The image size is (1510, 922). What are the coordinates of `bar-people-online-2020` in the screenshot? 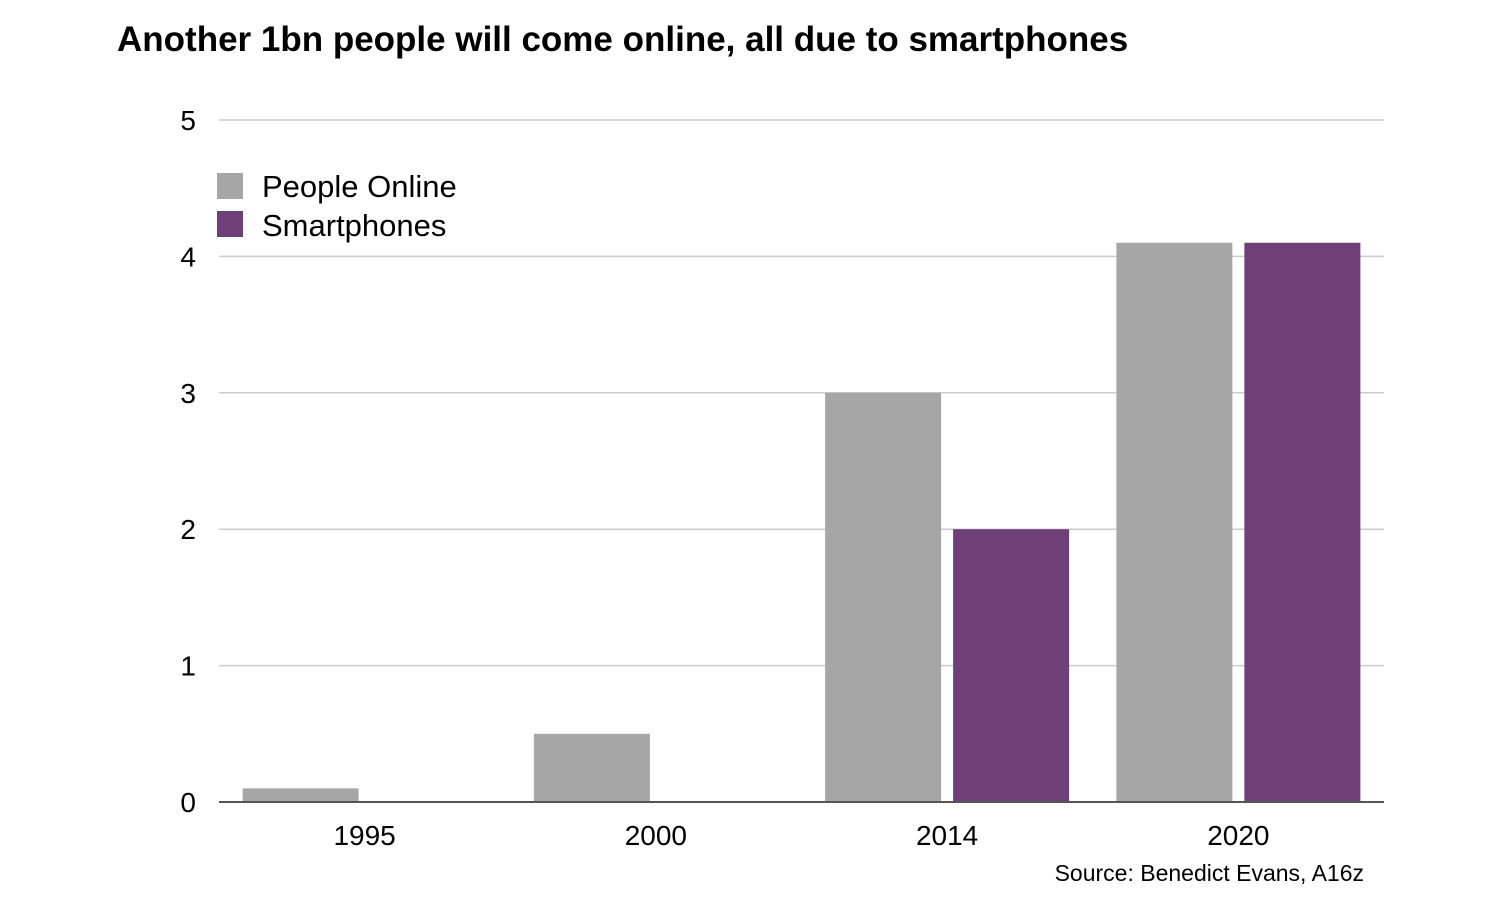 It's located at (1174, 522).